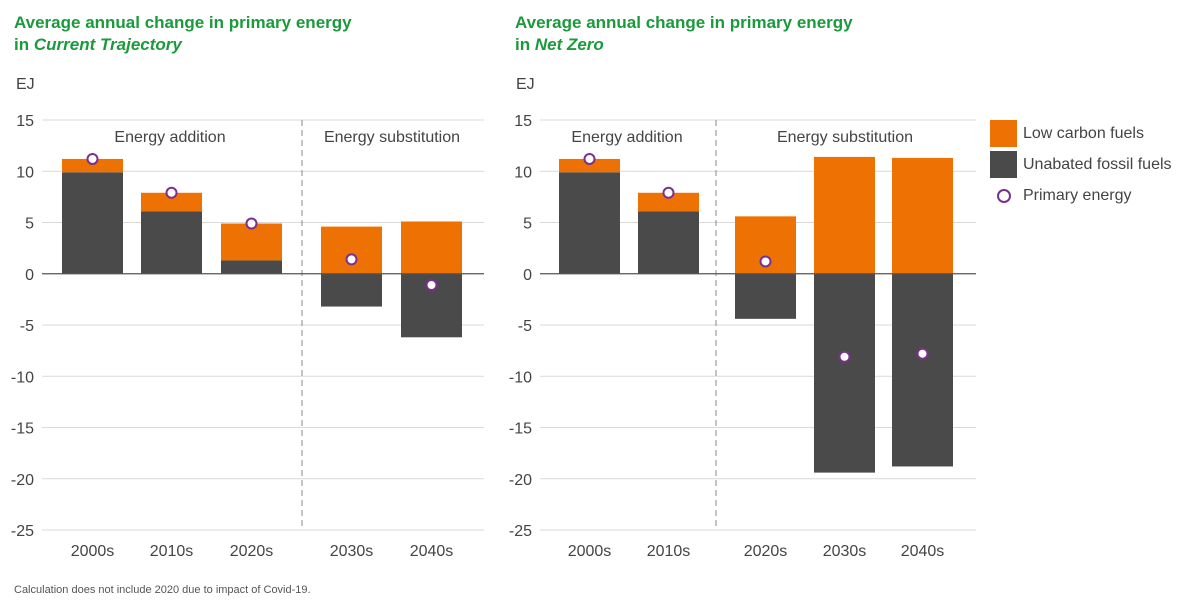  What do you see at coordinates (22, 377) in the screenshot?
I see `left-y-tick-label: -10` at bounding box center [22, 377].